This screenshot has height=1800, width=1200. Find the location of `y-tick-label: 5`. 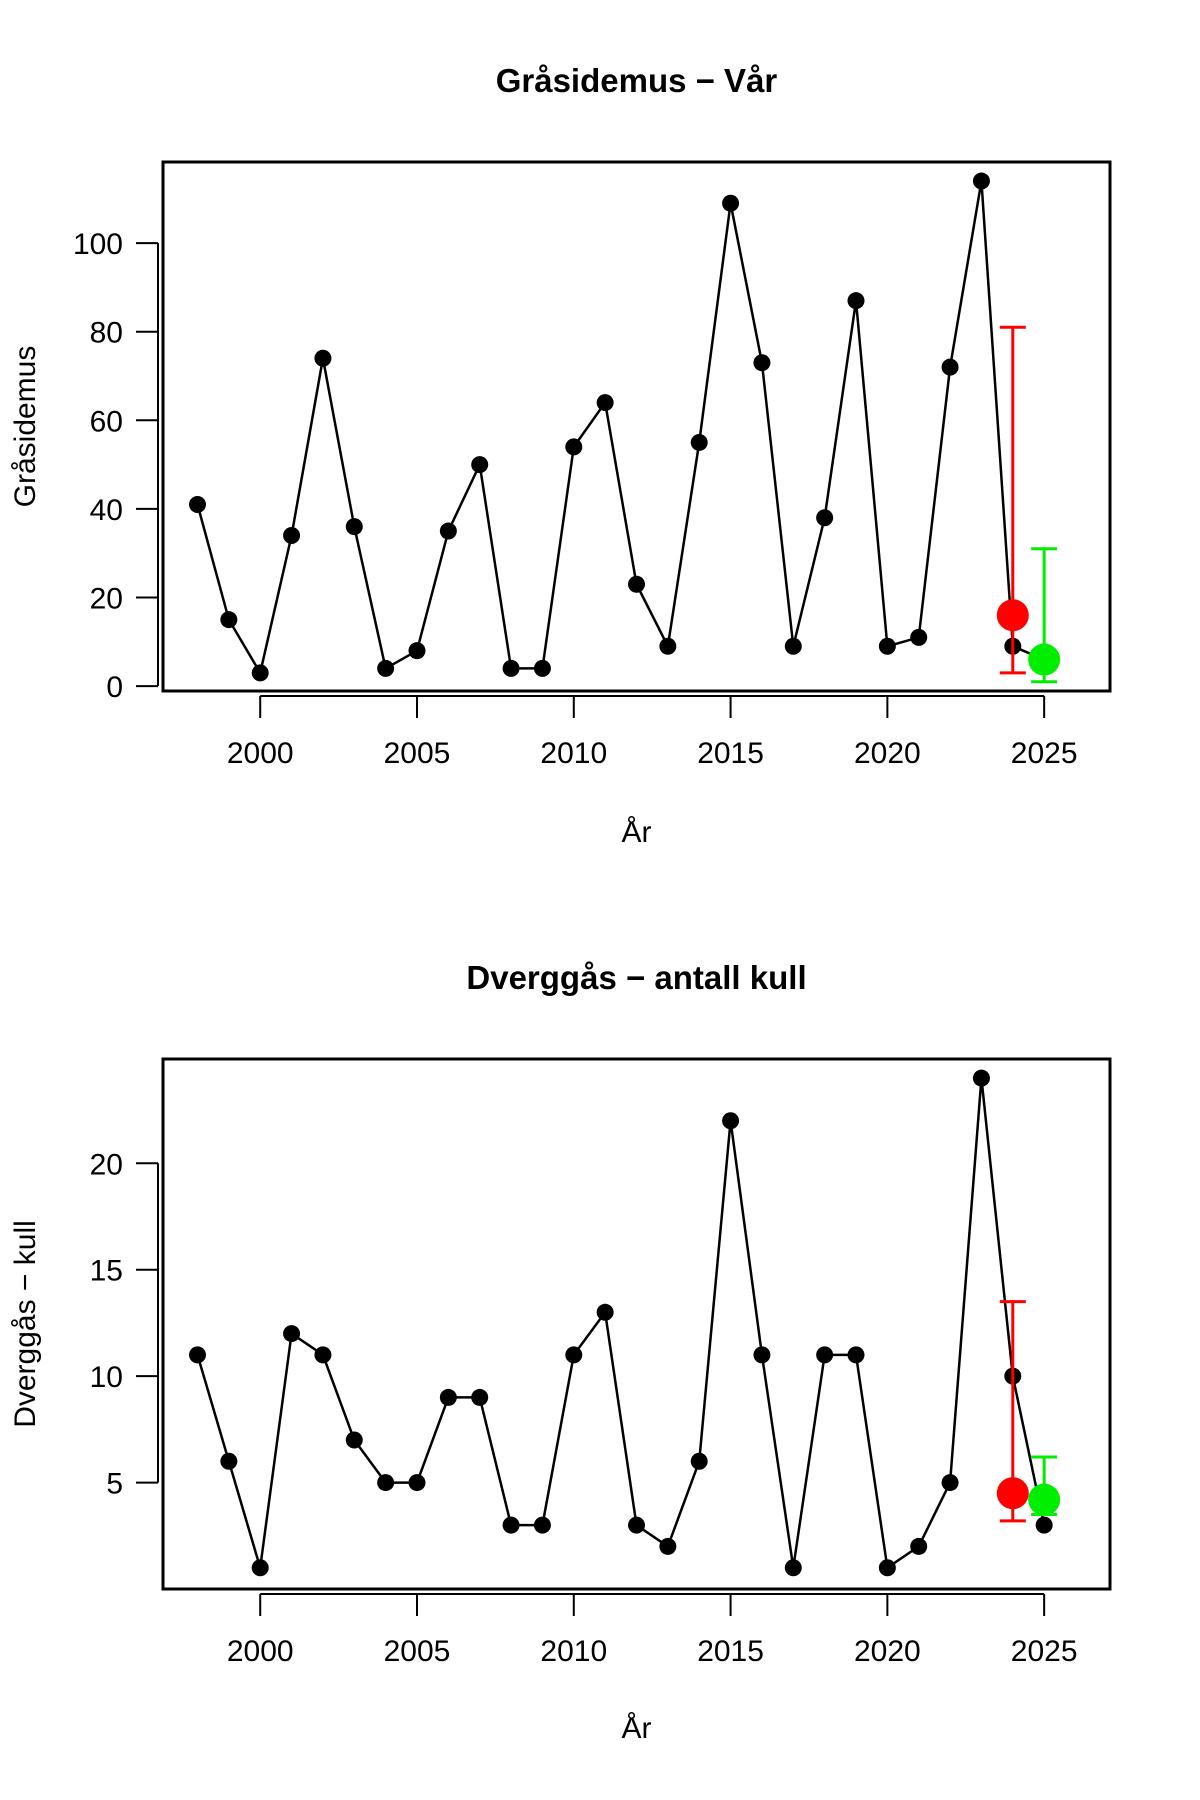

y-tick-label: 5 is located at coordinates (114, 1484).